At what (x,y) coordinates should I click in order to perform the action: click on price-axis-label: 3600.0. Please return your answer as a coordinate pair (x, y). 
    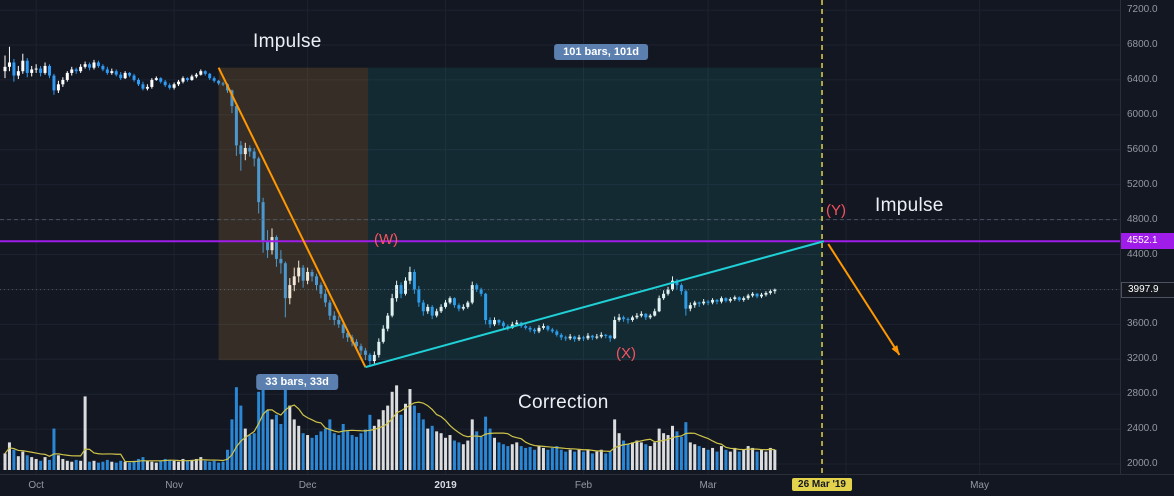
    Looking at the image, I should click on (1142, 324).